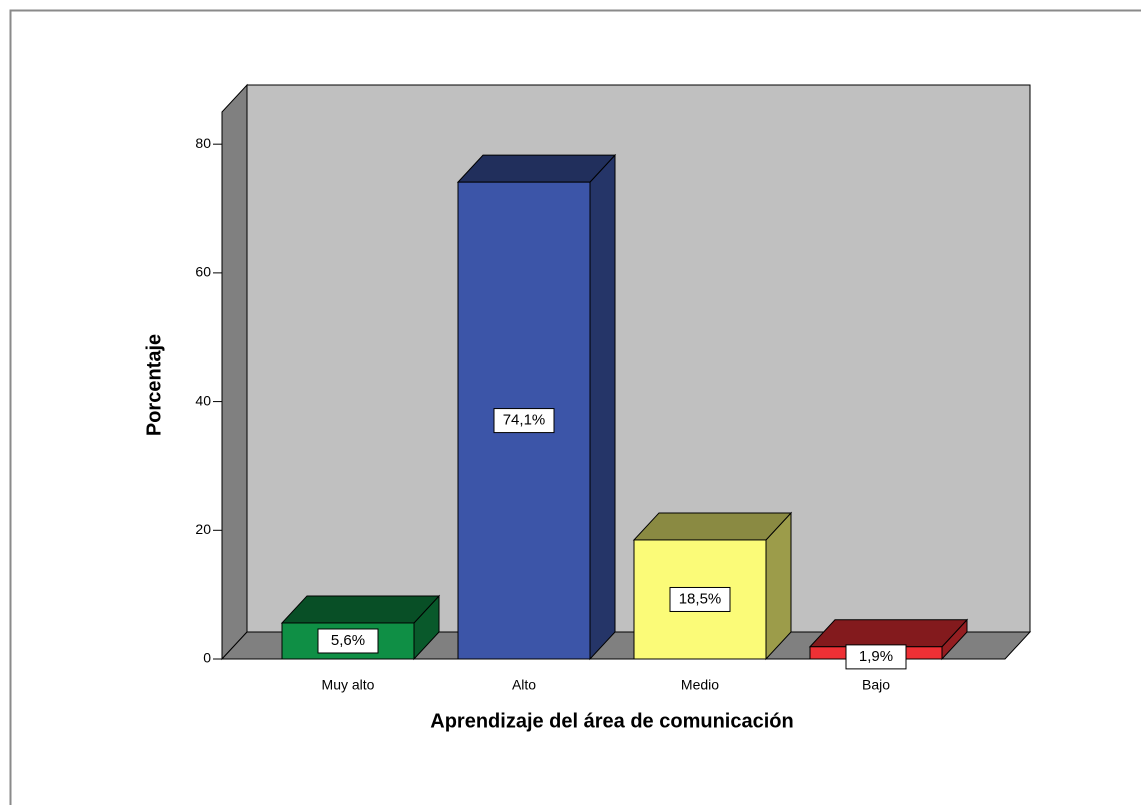 Image resolution: width=1141 pixels, height=805 pixels. I want to click on y-tick-label: 40, so click(203, 400).